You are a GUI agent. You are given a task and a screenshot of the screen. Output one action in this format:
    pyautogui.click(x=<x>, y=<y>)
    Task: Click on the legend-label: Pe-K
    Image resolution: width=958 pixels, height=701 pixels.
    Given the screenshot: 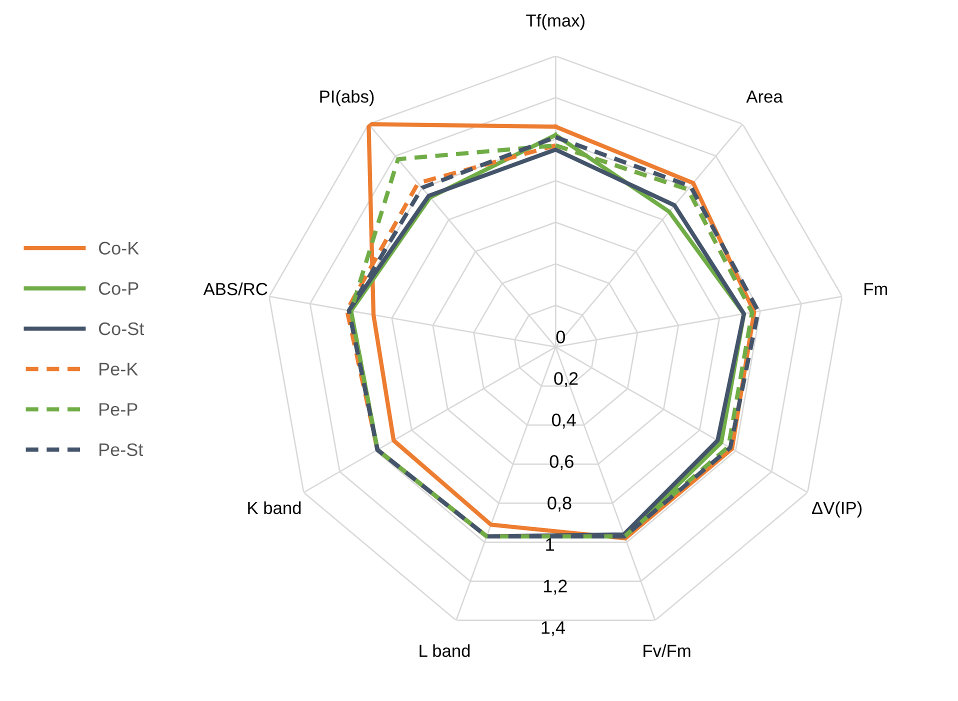 What is the action you would take?
    pyautogui.click(x=119, y=369)
    